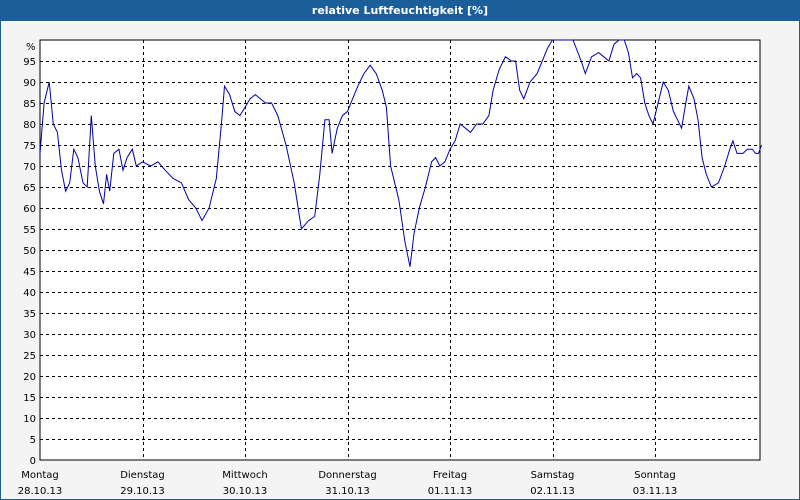 This screenshot has width=800, height=500. What do you see at coordinates (33, 461) in the screenshot?
I see `y-tick-label: 0` at bounding box center [33, 461].